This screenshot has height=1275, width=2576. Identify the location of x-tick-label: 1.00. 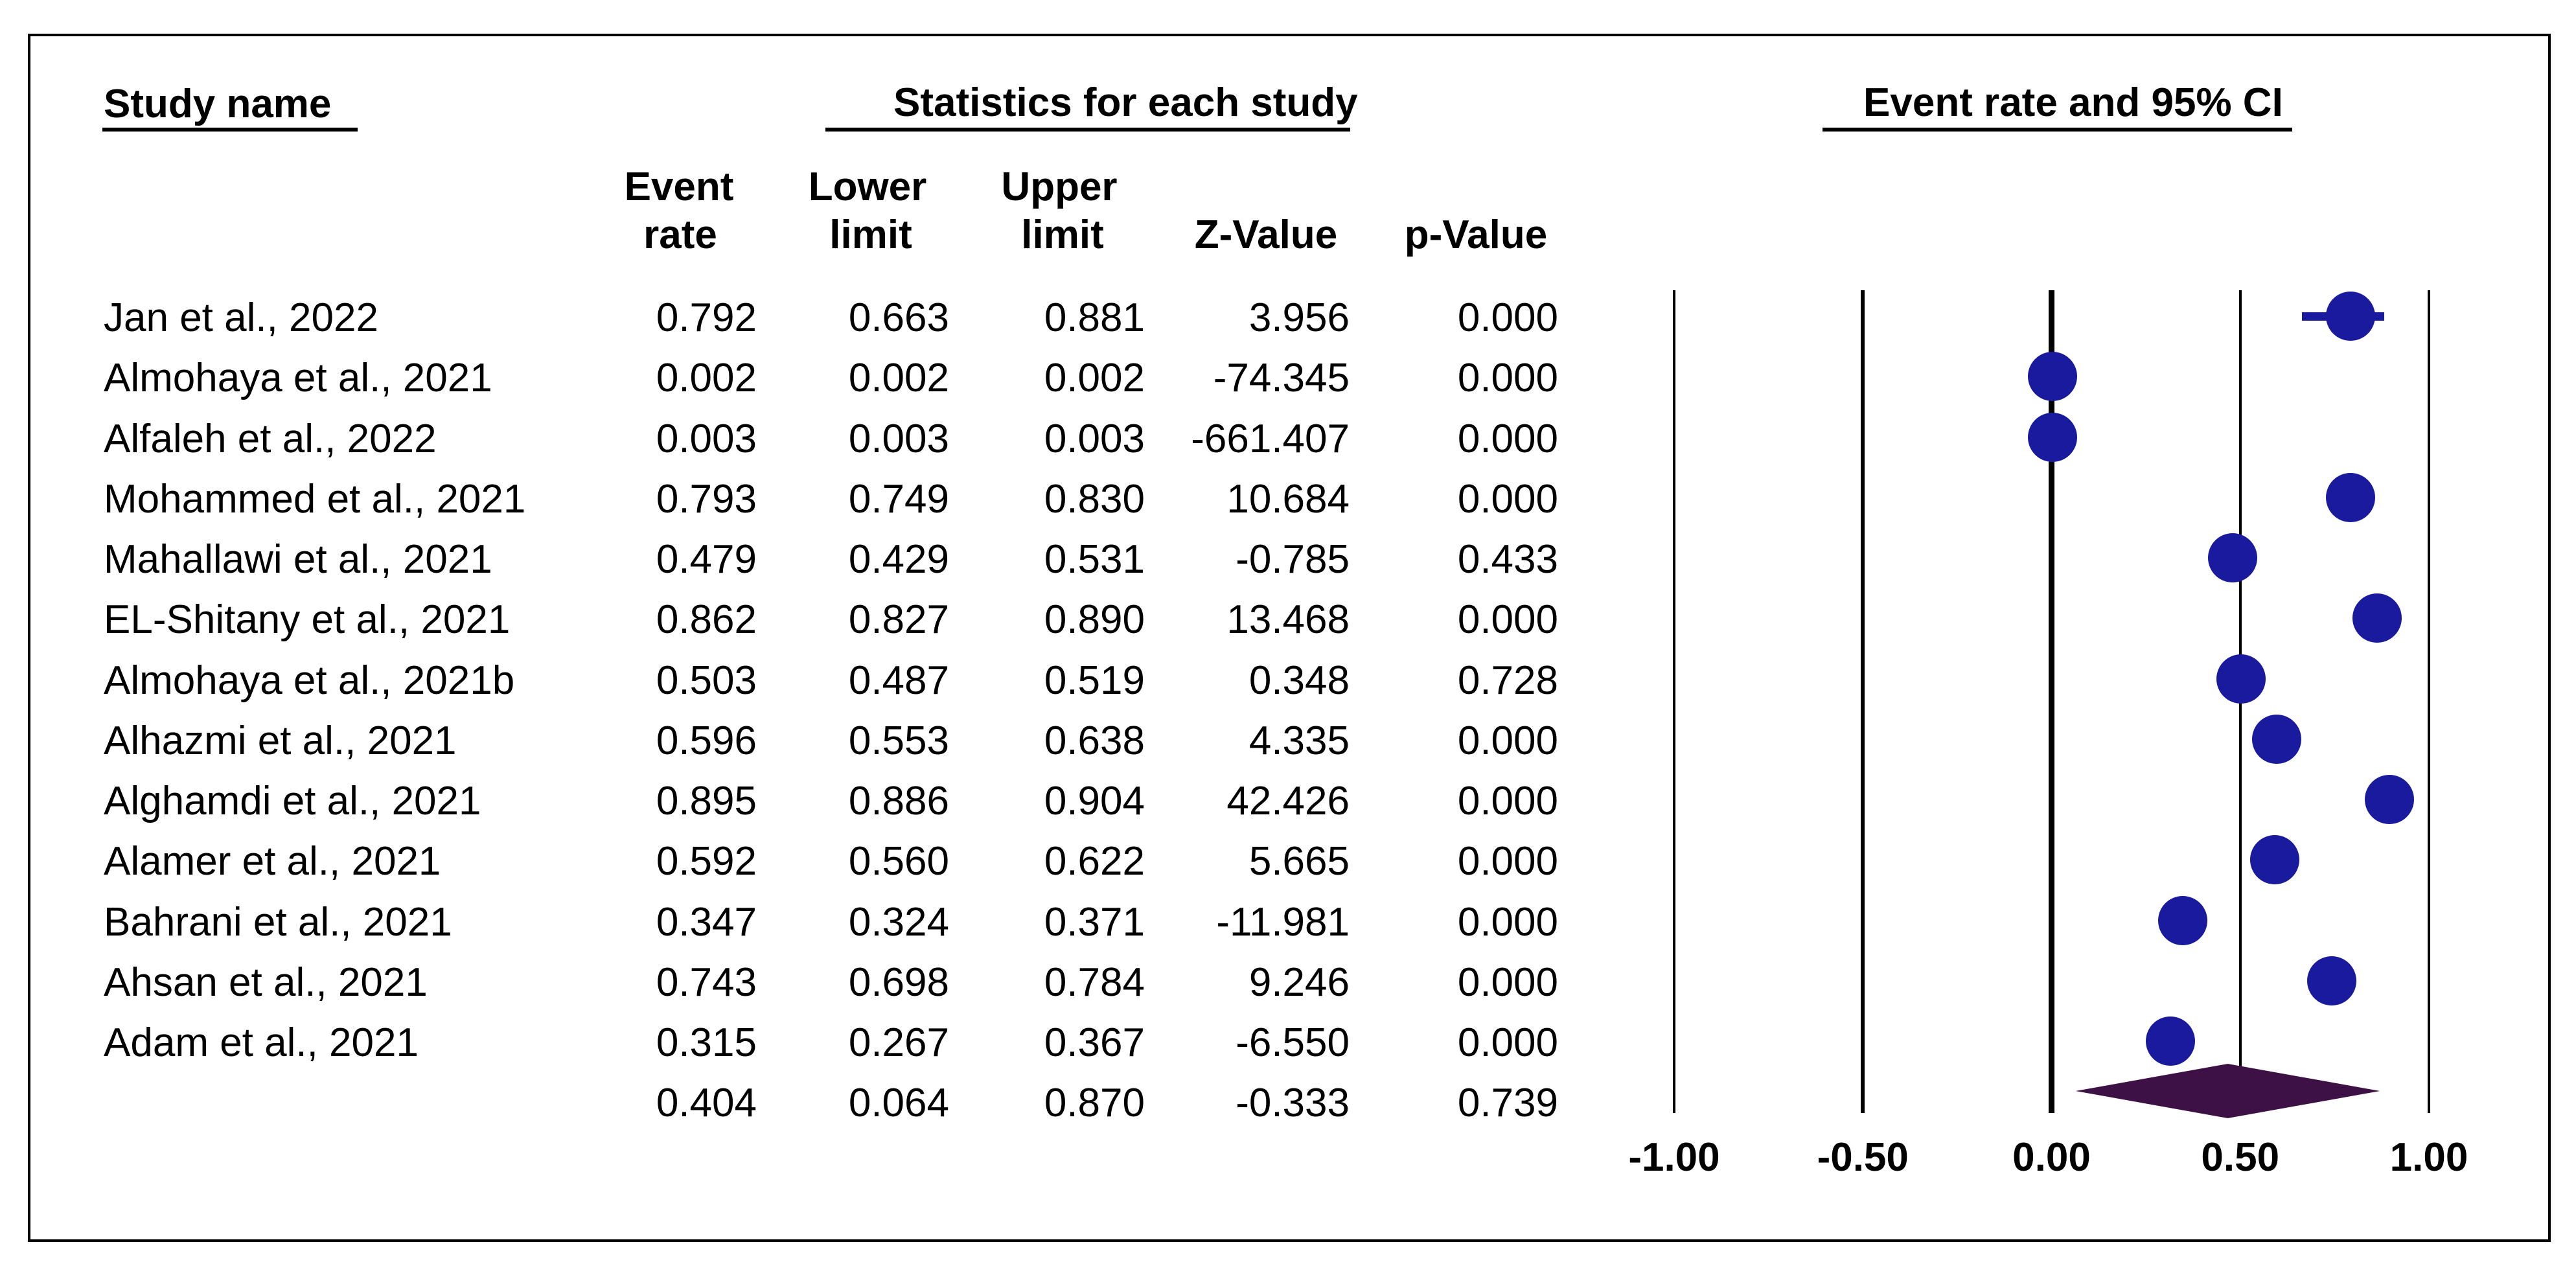
(2428, 1157).